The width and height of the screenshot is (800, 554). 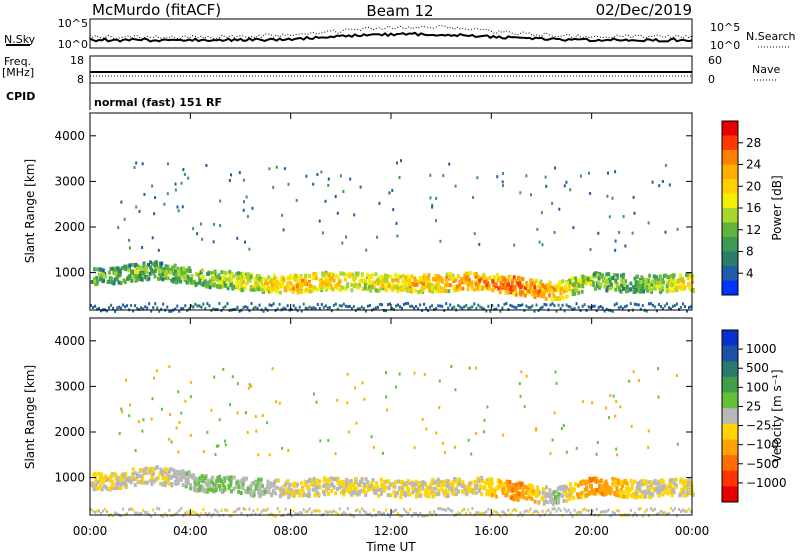 I want to click on velocity-colorbar-cell, so click(x=730, y=369).